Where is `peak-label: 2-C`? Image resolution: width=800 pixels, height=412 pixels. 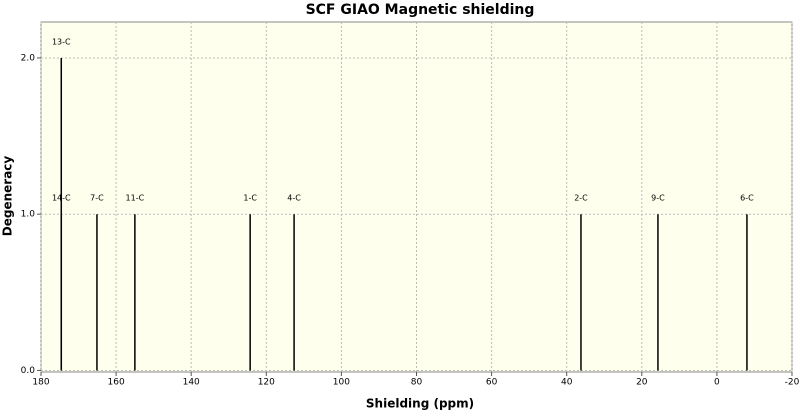
peak-label: 2-C is located at coordinates (581, 198).